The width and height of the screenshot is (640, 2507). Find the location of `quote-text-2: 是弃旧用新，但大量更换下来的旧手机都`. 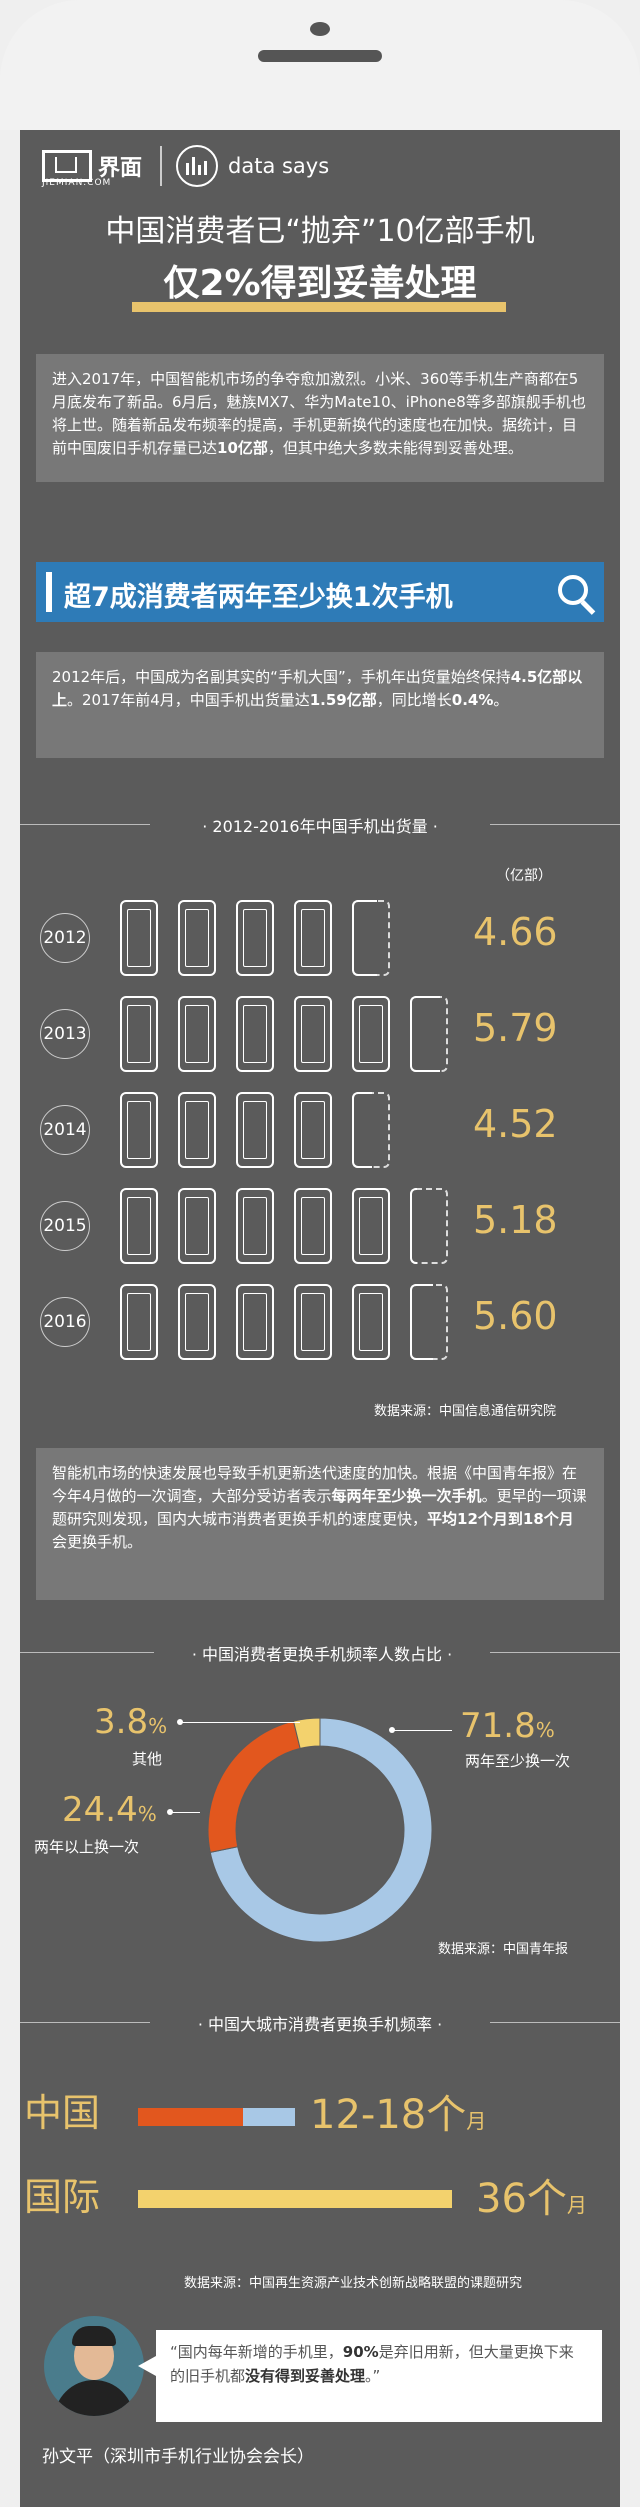

quote-text-2: 是弃旧用新，但大量更换下来的旧手机都 is located at coordinates (372, 2364).